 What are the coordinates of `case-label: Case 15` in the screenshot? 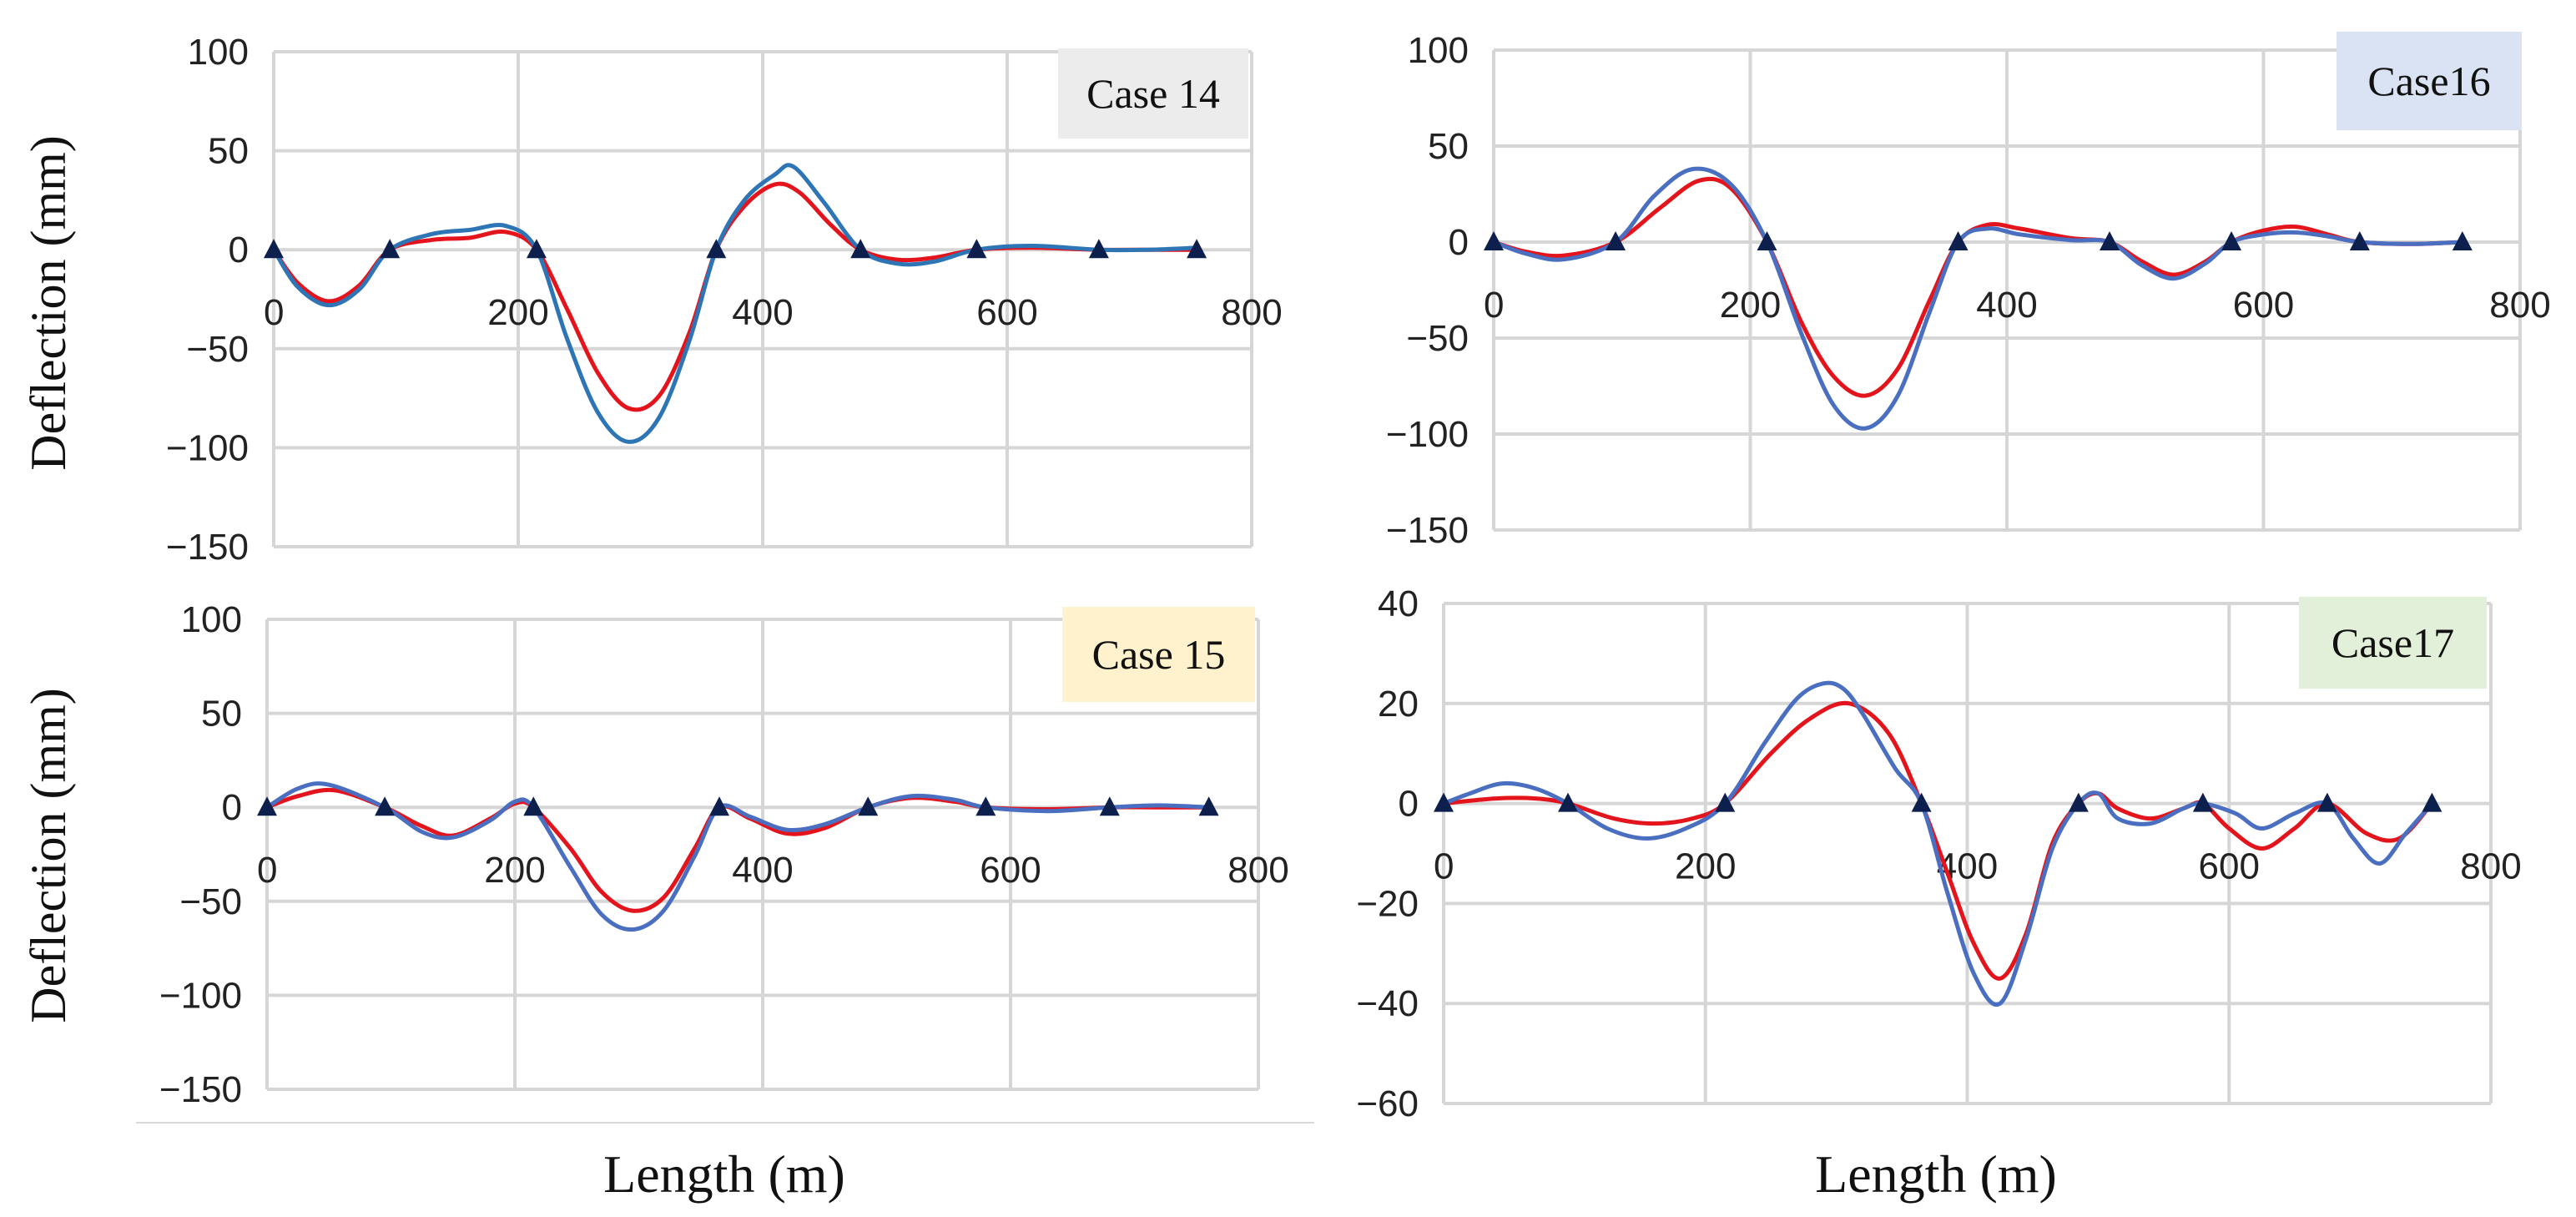 It's located at (1159, 654).